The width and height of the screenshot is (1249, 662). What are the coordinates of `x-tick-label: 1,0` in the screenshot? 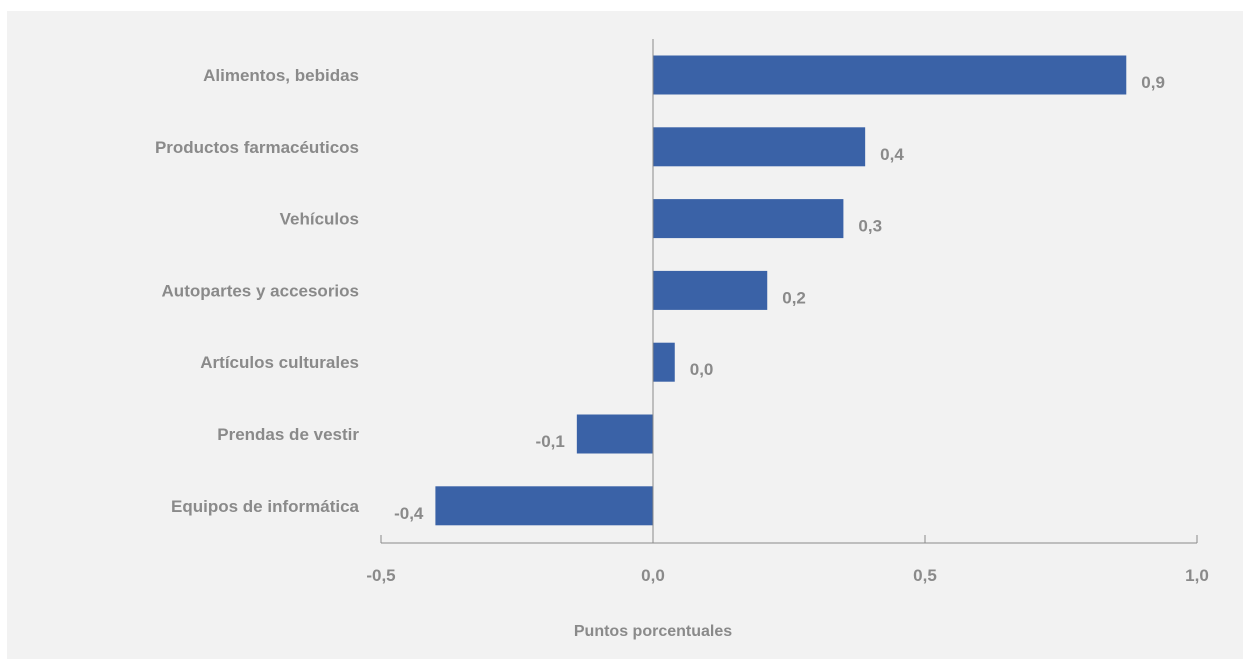 It's located at (1197, 575).